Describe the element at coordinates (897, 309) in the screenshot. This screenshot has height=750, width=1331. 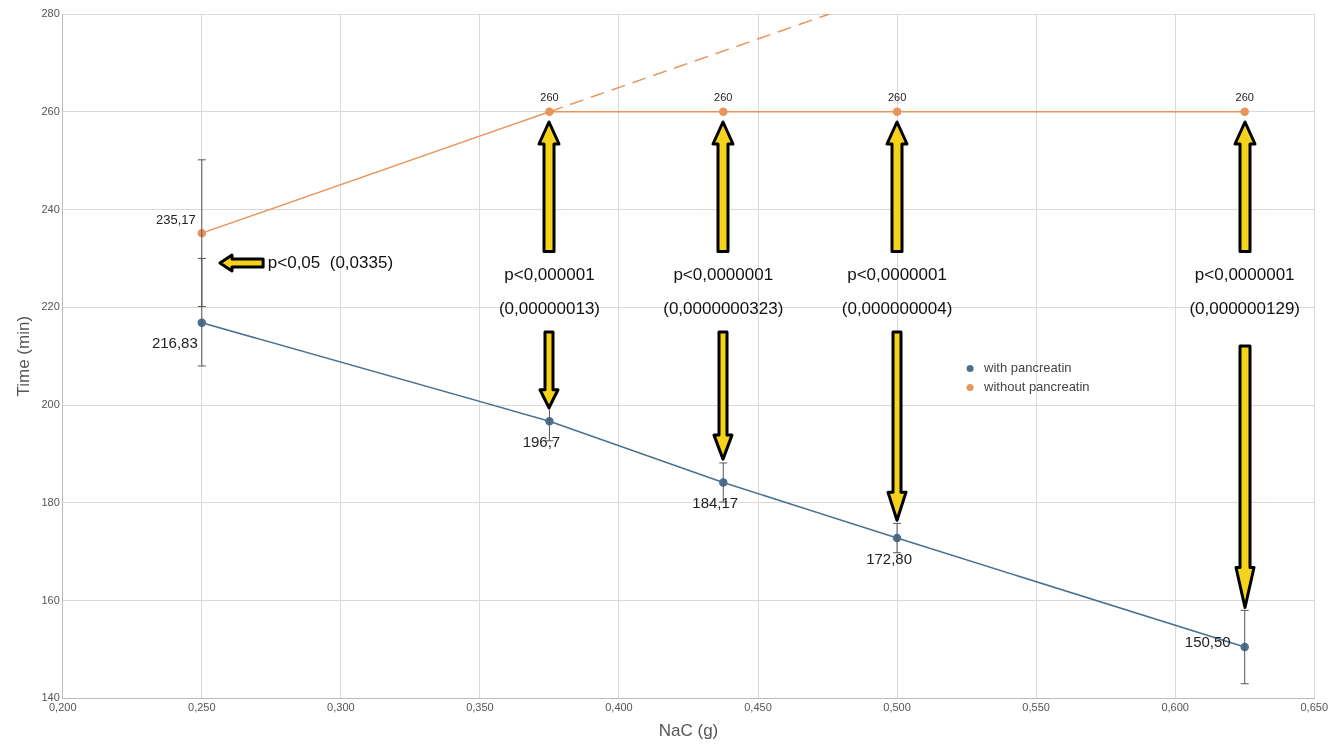
I see `annotation: (0,000000004)` at that location.